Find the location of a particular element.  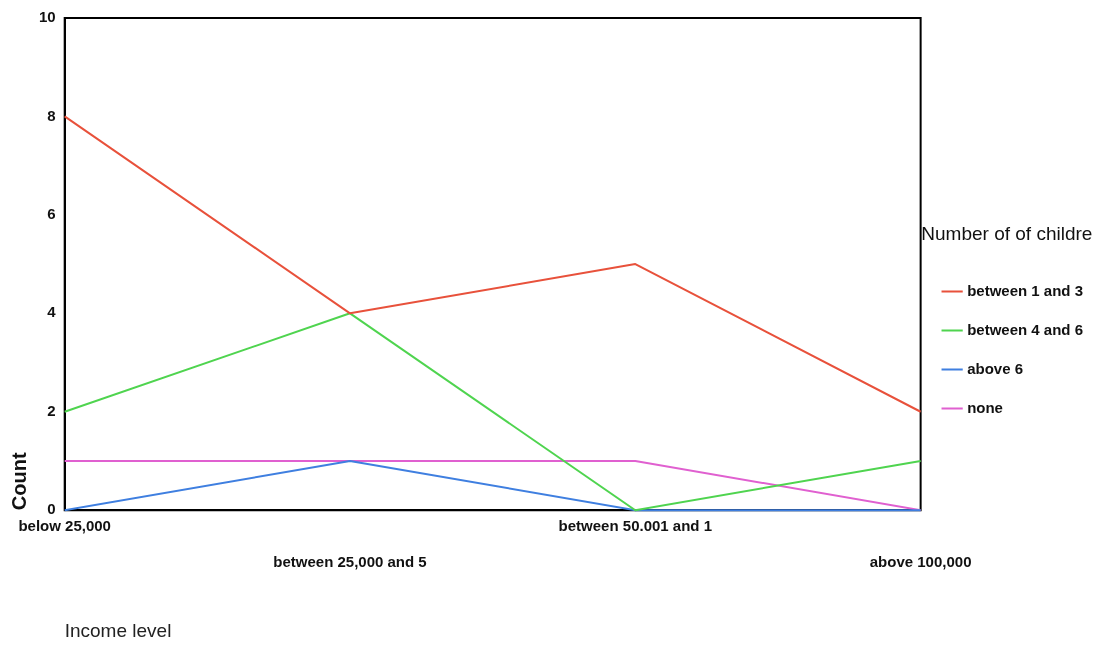

legend-label: between 1 and 3 is located at coordinates (1025, 290).